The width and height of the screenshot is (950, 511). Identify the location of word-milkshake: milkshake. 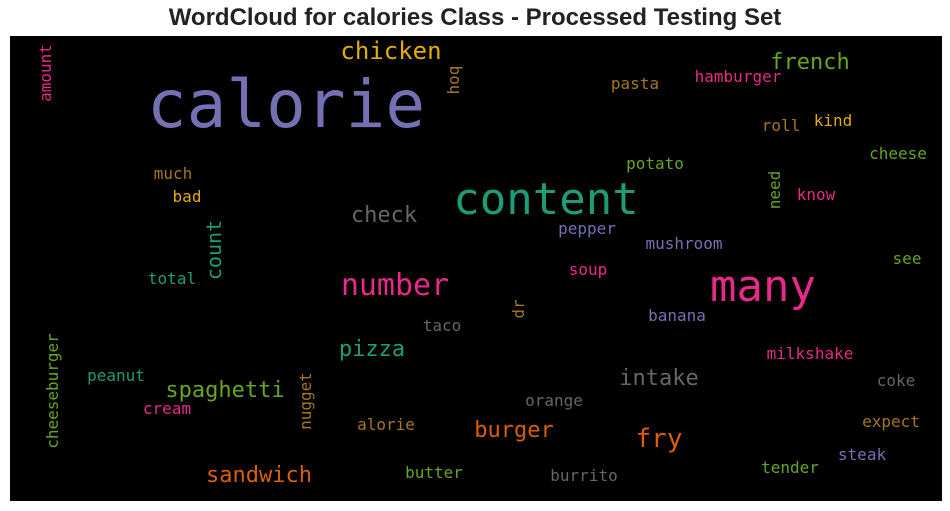
(810, 353).